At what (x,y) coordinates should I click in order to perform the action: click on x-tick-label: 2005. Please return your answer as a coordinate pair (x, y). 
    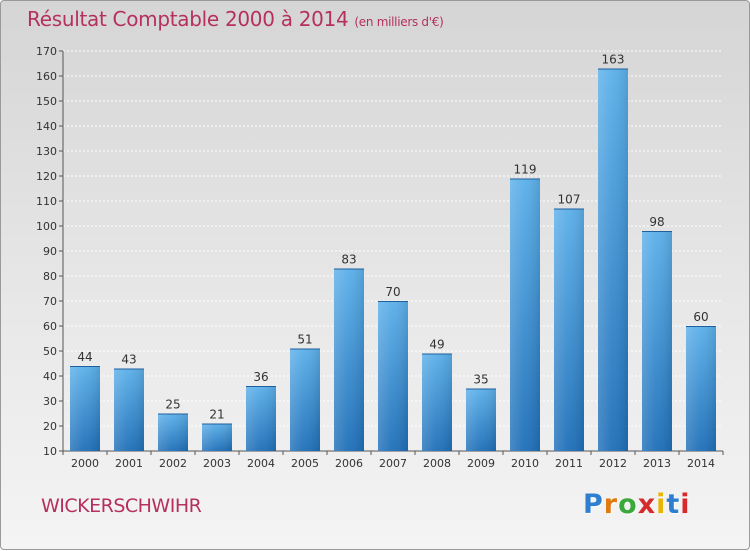
    Looking at the image, I should click on (305, 463).